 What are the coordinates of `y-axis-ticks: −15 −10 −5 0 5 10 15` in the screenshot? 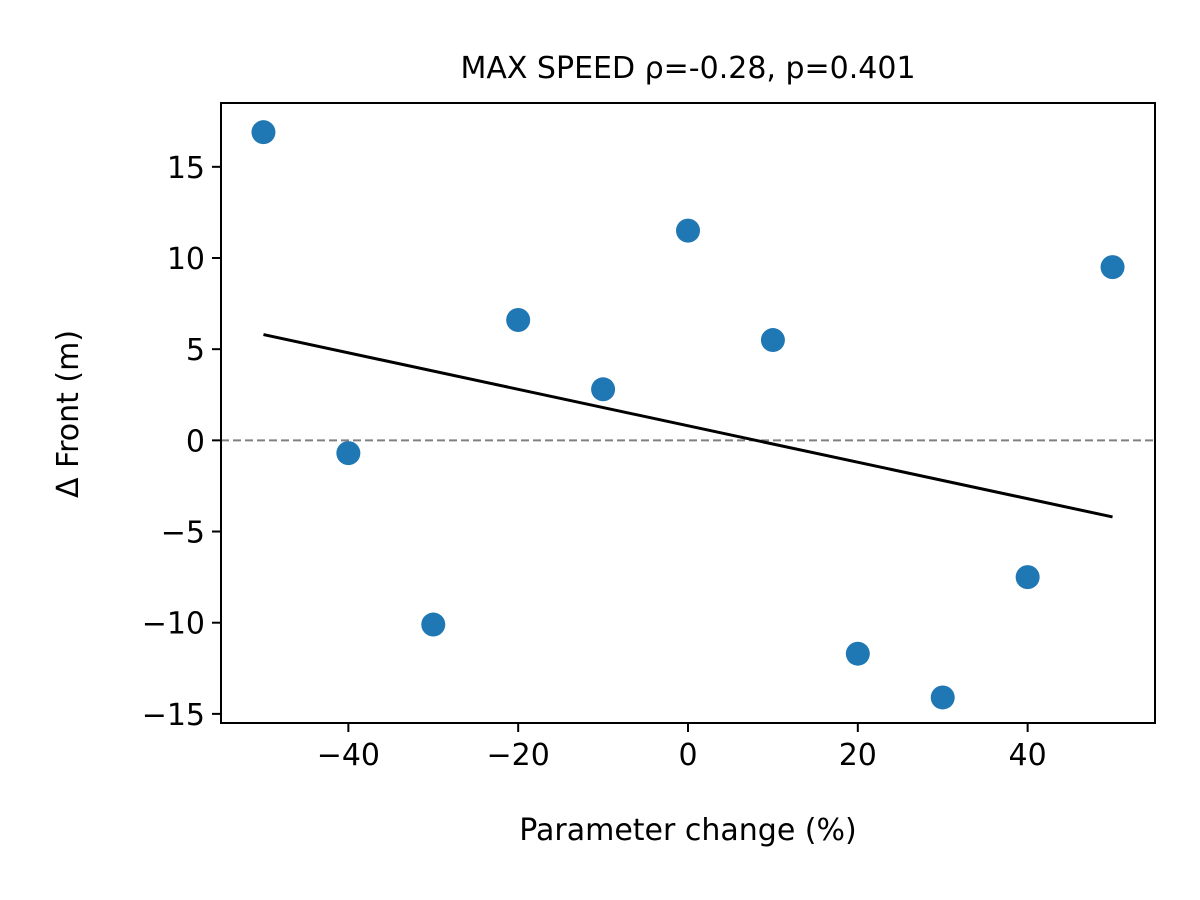 It's located at (181, 442).